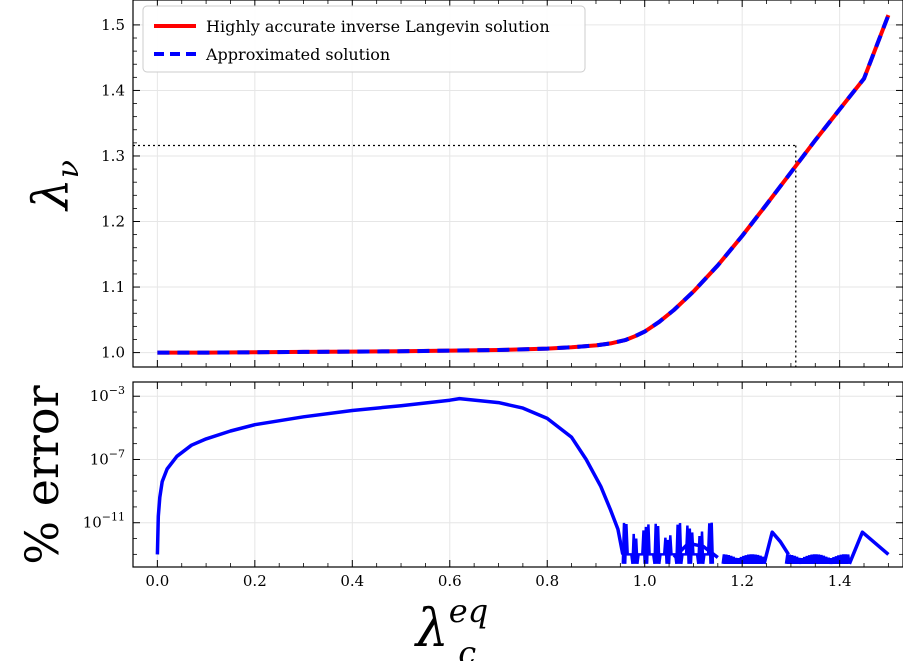 The height and width of the screenshot is (661, 903). Describe the element at coordinates (113, 222) in the screenshot. I see `y-tick-label: 1.2` at that location.